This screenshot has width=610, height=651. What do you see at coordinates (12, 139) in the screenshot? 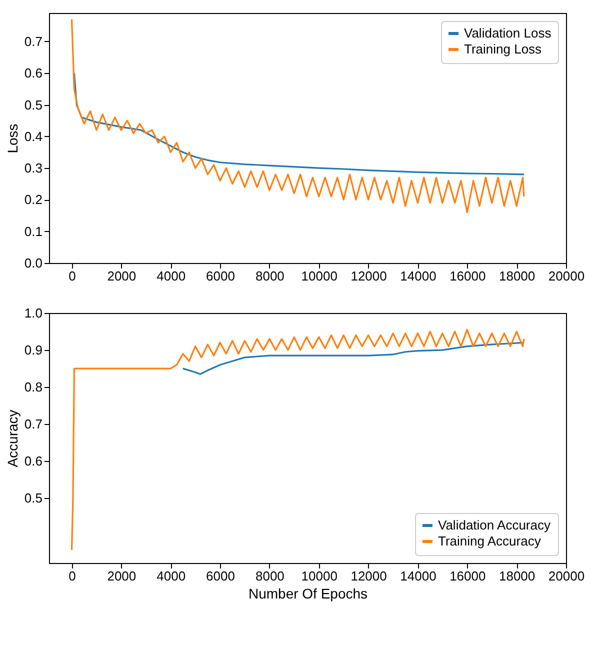
I see `y-axis-title: Loss` at bounding box center [12, 139].